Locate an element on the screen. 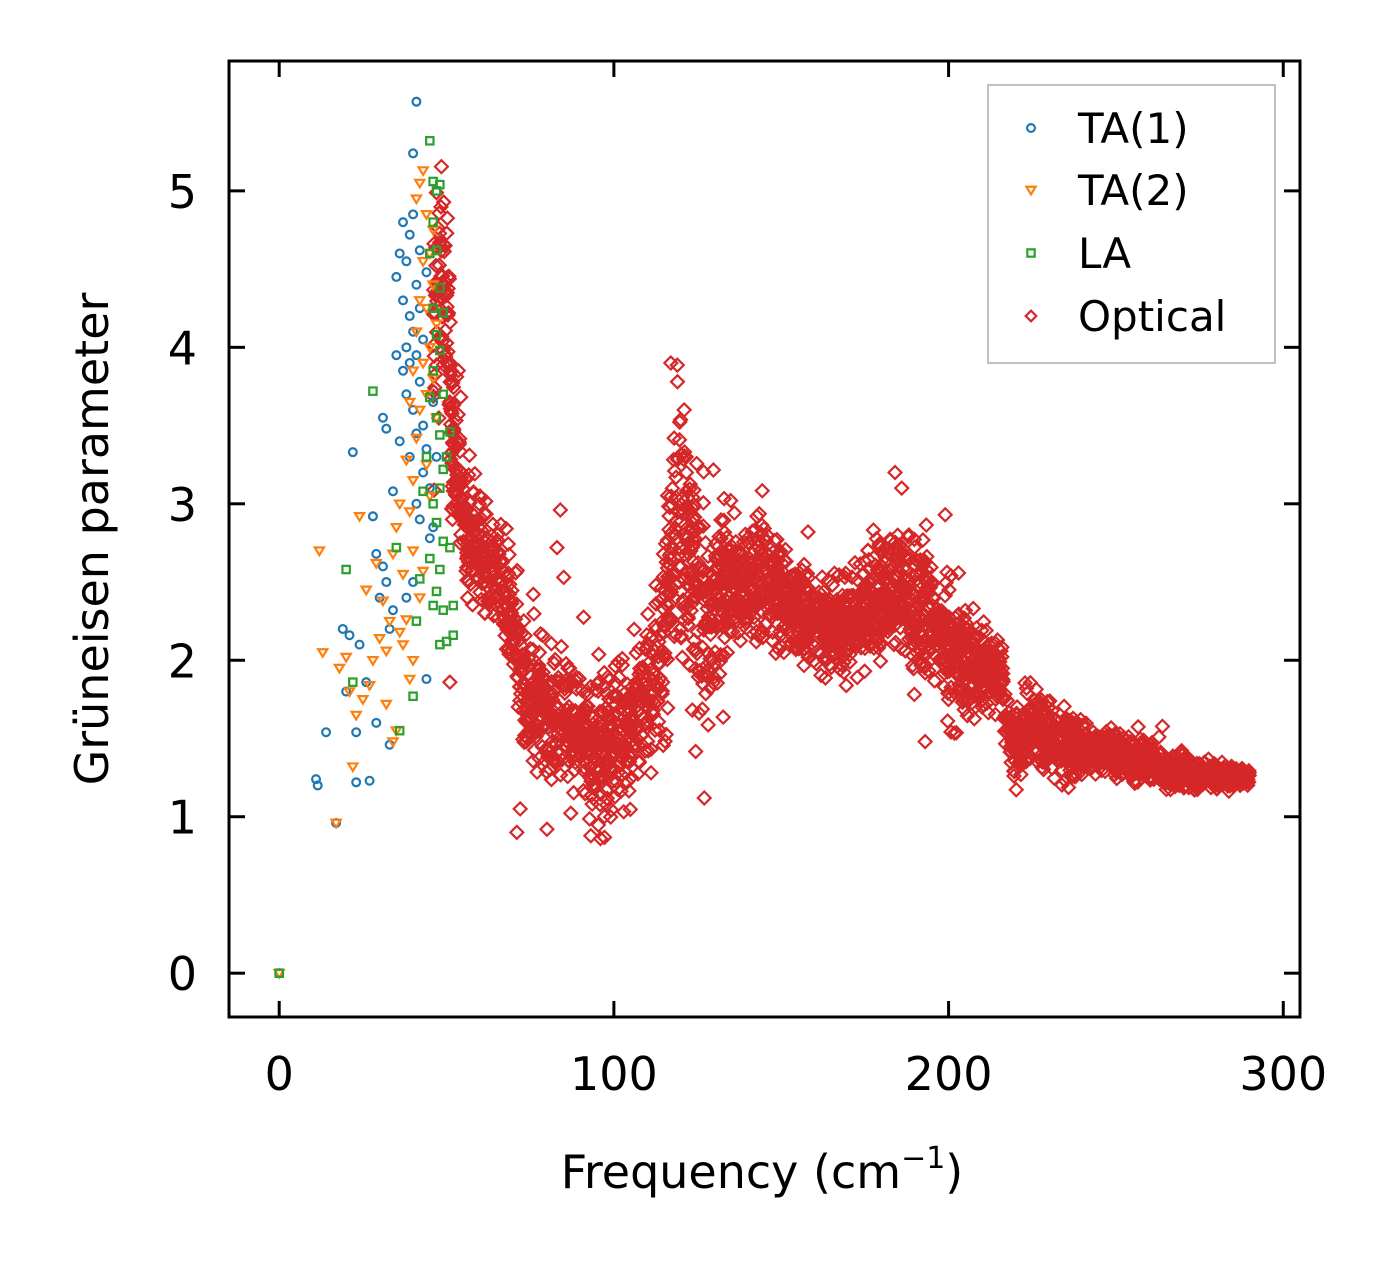 The image size is (1400, 1264). x-tick-label: 200 is located at coordinates (949, 1074).